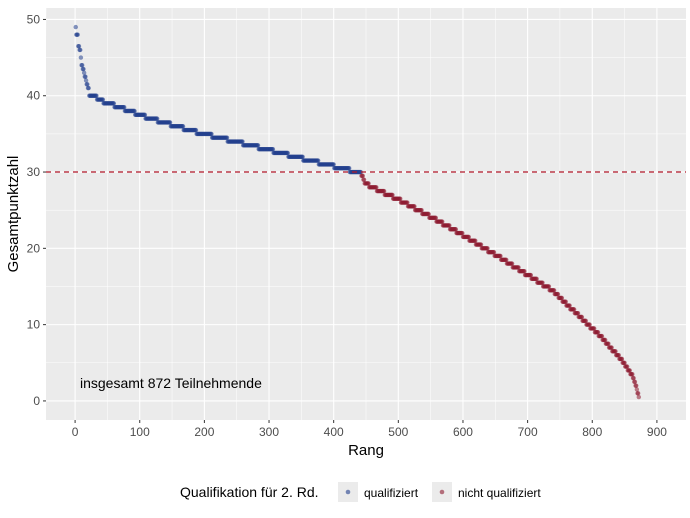  What do you see at coordinates (34, 172) in the screenshot?
I see `y-tick-label: 30` at bounding box center [34, 172].